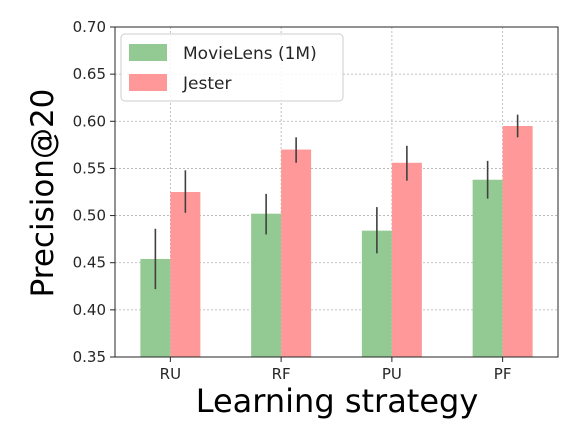  I want to click on legend: MovieLens (1M) Jester, so click(232, 67).